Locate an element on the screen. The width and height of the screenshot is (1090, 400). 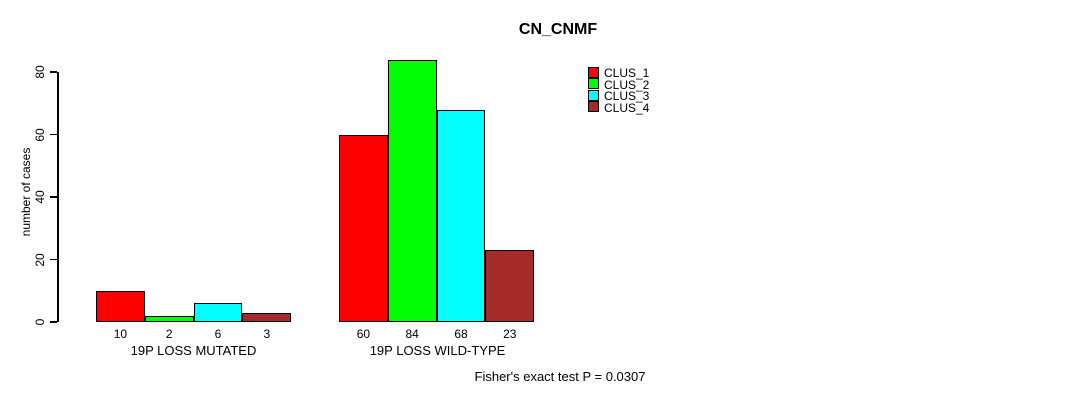
bar-value-label: 3 is located at coordinates (267, 334).